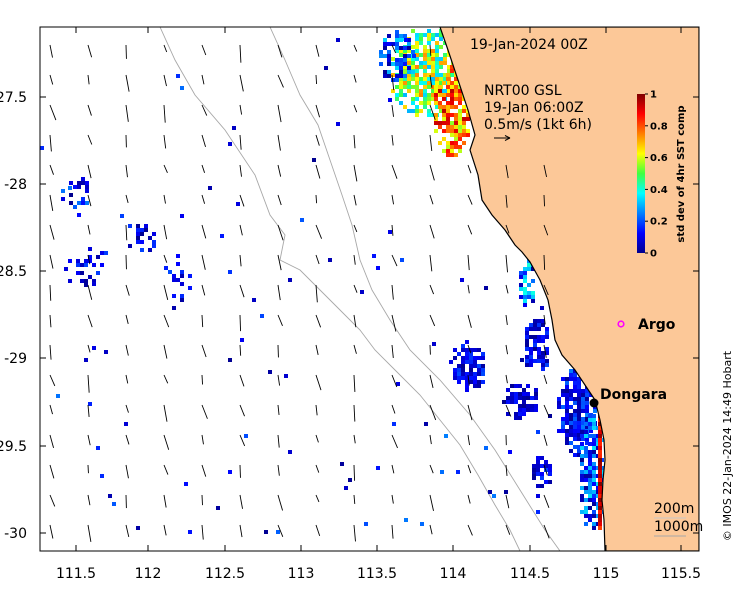  What do you see at coordinates (646, 325) in the screenshot?
I see `place-argo: Argo` at bounding box center [646, 325].